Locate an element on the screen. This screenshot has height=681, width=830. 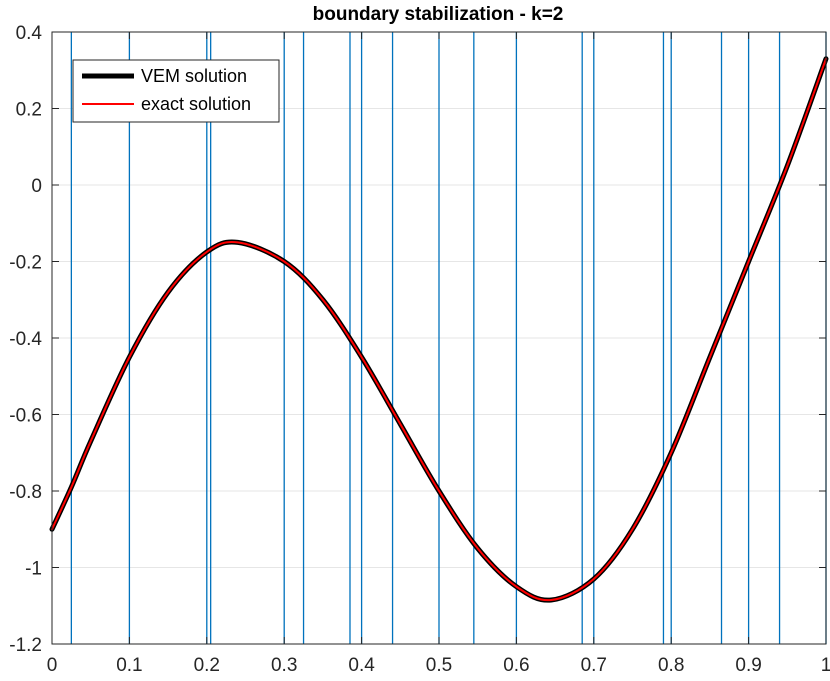
y-tick-label: -0.8 is located at coordinates (25, 492).